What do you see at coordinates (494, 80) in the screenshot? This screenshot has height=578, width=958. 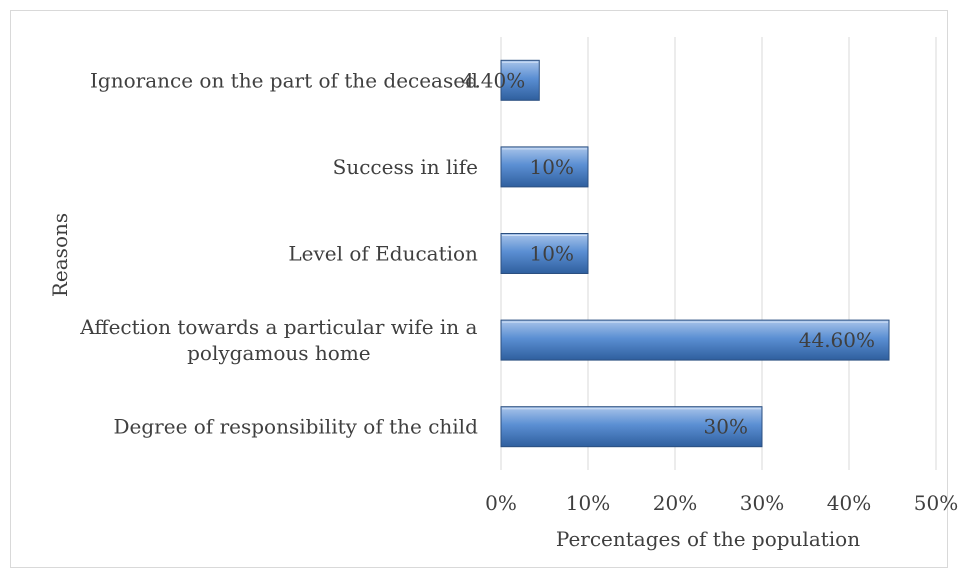 I see `data-label: 4.40%` at bounding box center [494, 80].